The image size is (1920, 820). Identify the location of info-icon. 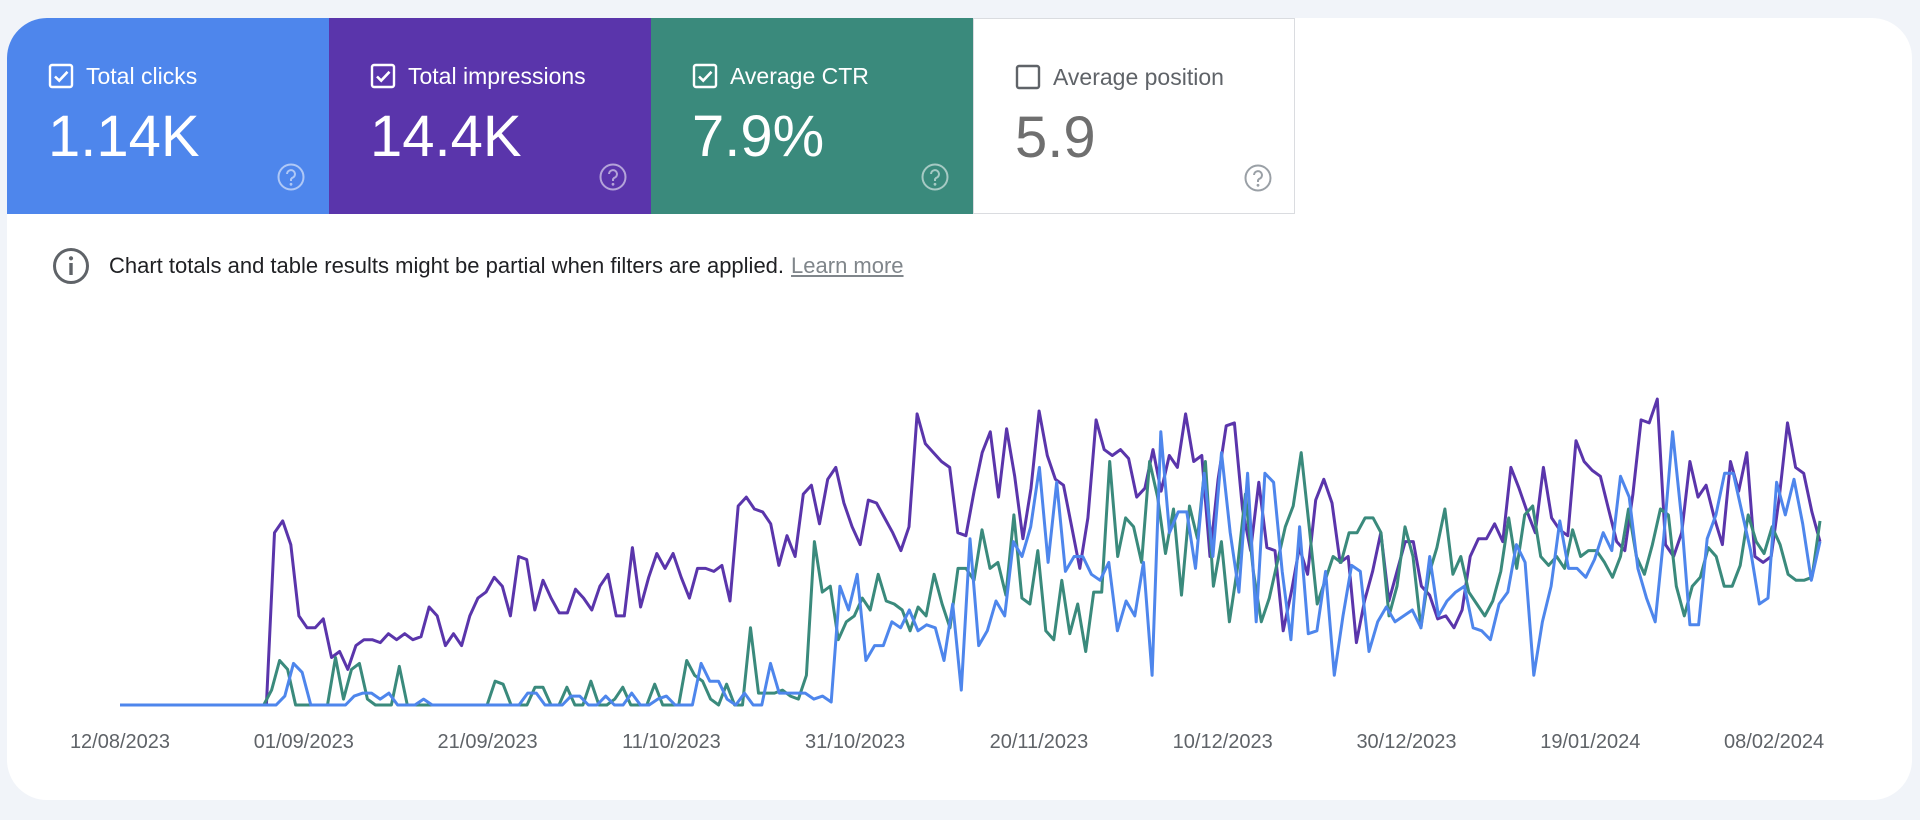
(71, 266).